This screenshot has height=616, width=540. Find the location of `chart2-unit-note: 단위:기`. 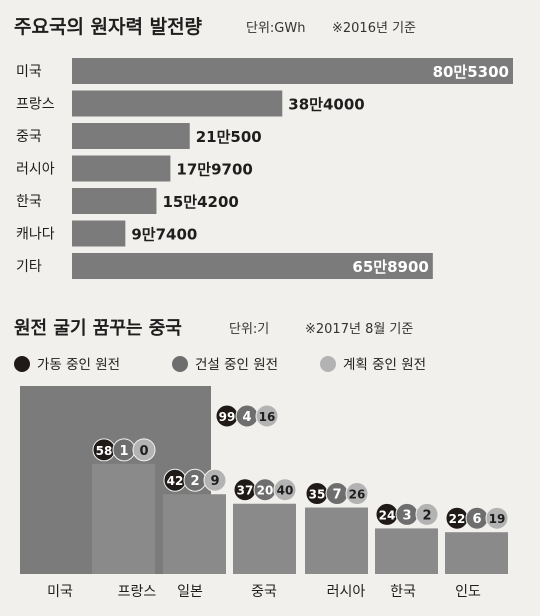

chart2-unit-note: 단위:기 is located at coordinates (249, 329).